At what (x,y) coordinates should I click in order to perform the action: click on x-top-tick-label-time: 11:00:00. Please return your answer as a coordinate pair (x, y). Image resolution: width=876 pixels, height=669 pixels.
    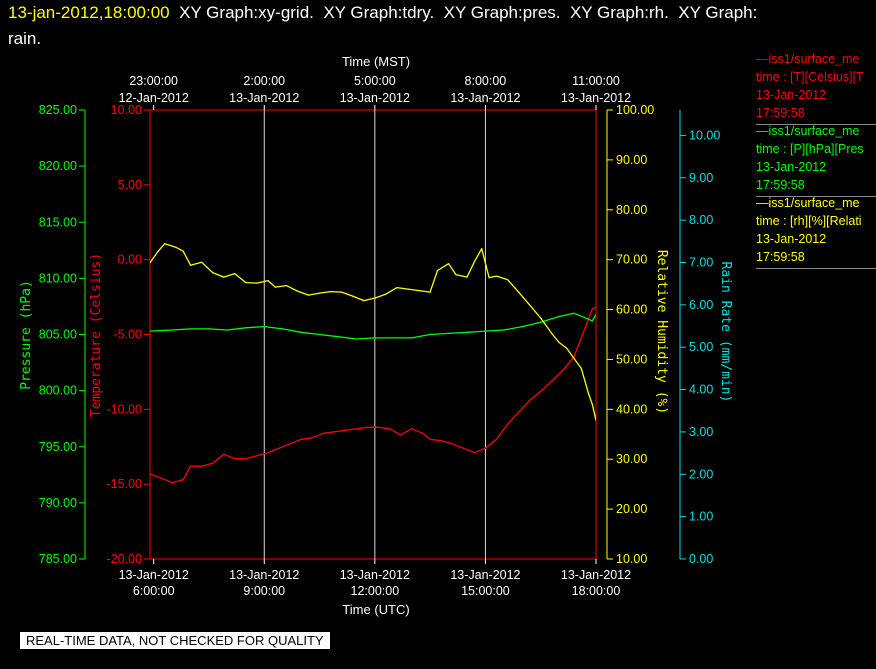
    Looking at the image, I should click on (596, 81).